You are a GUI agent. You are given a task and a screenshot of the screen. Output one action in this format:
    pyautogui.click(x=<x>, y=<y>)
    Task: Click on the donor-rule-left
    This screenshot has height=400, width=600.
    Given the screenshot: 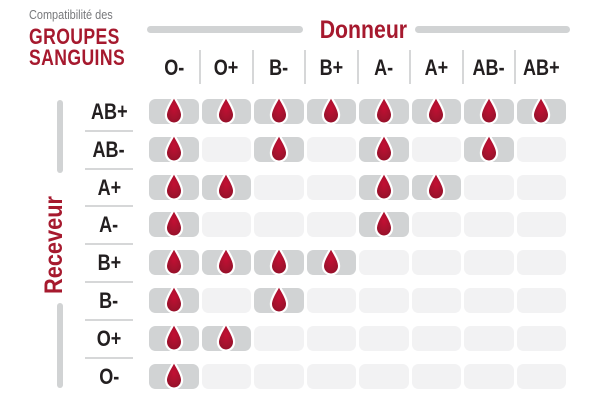 What is the action you would take?
    pyautogui.click(x=225, y=29)
    